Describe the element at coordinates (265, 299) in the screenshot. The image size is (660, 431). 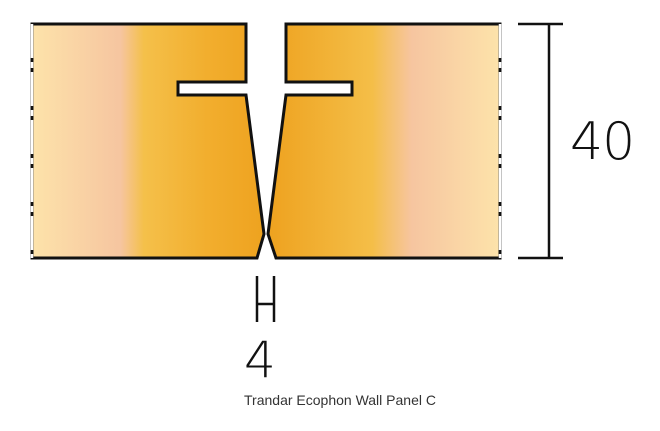
I see `gap-dimension` at that location.